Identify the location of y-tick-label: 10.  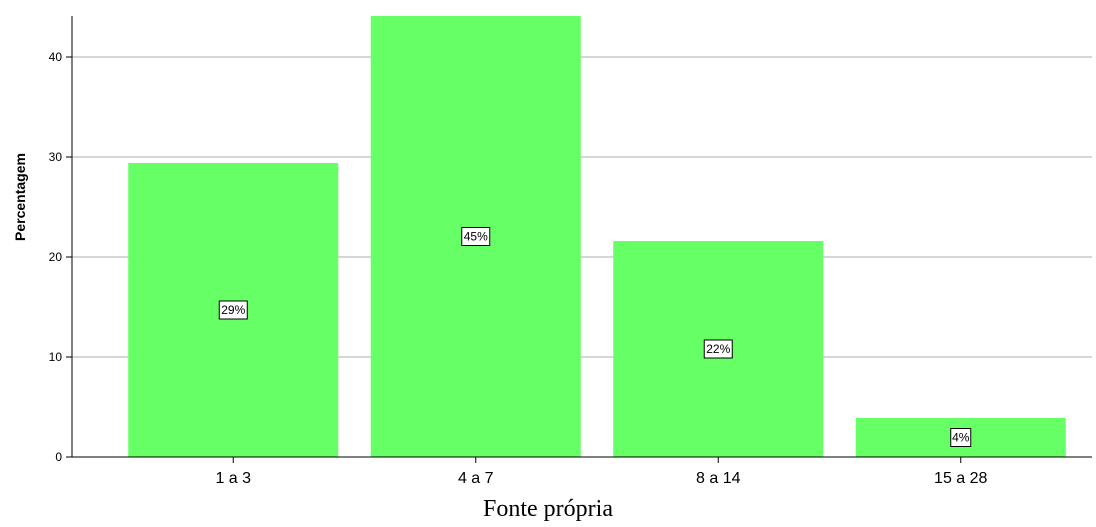
(56, 357).